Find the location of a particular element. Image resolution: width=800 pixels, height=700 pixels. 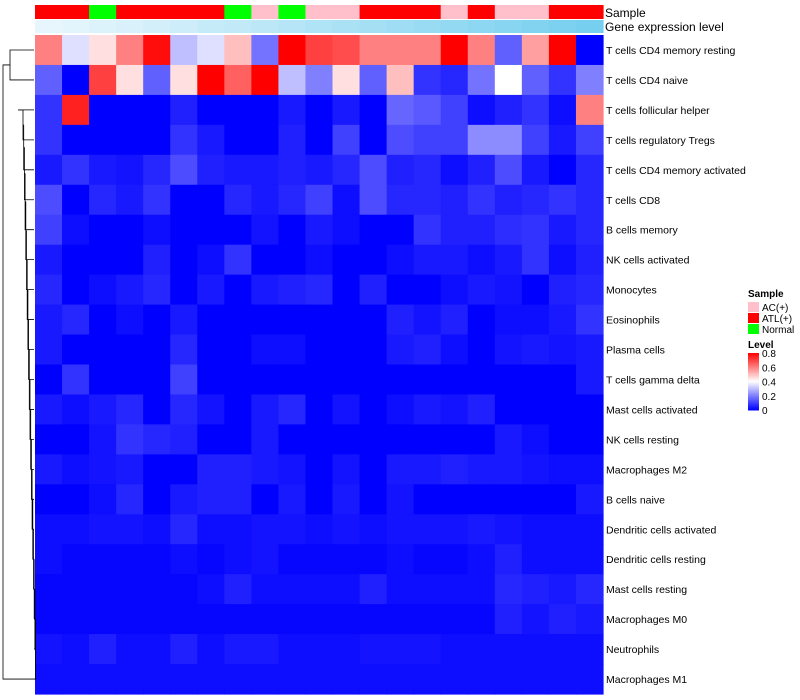

sample-track-label: Sample is located at coordinates (625, 13).